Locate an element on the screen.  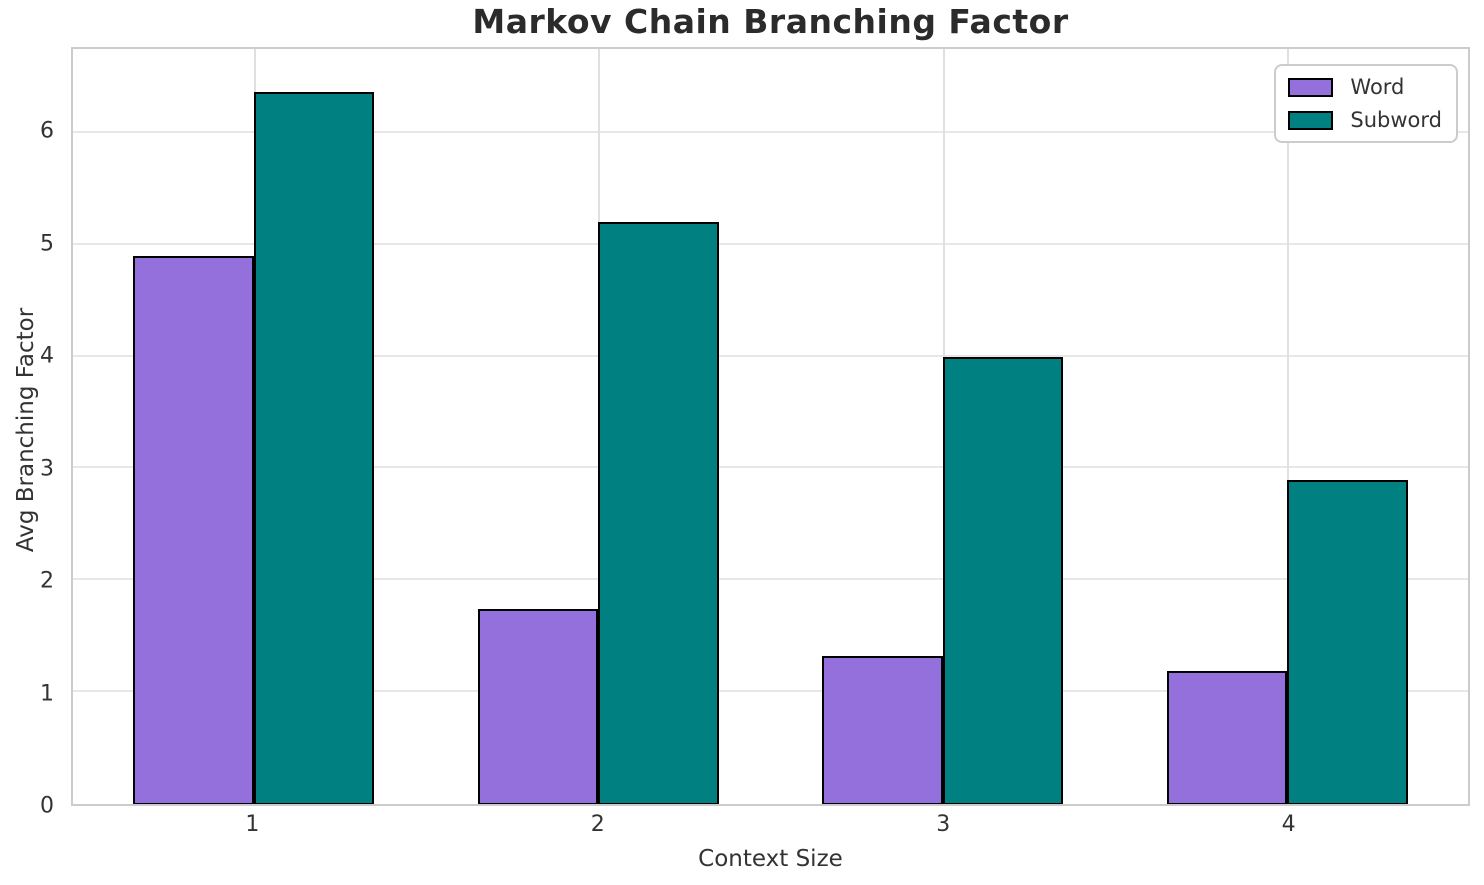
legend-item-word: Word is located at coordinates (1365, 87).